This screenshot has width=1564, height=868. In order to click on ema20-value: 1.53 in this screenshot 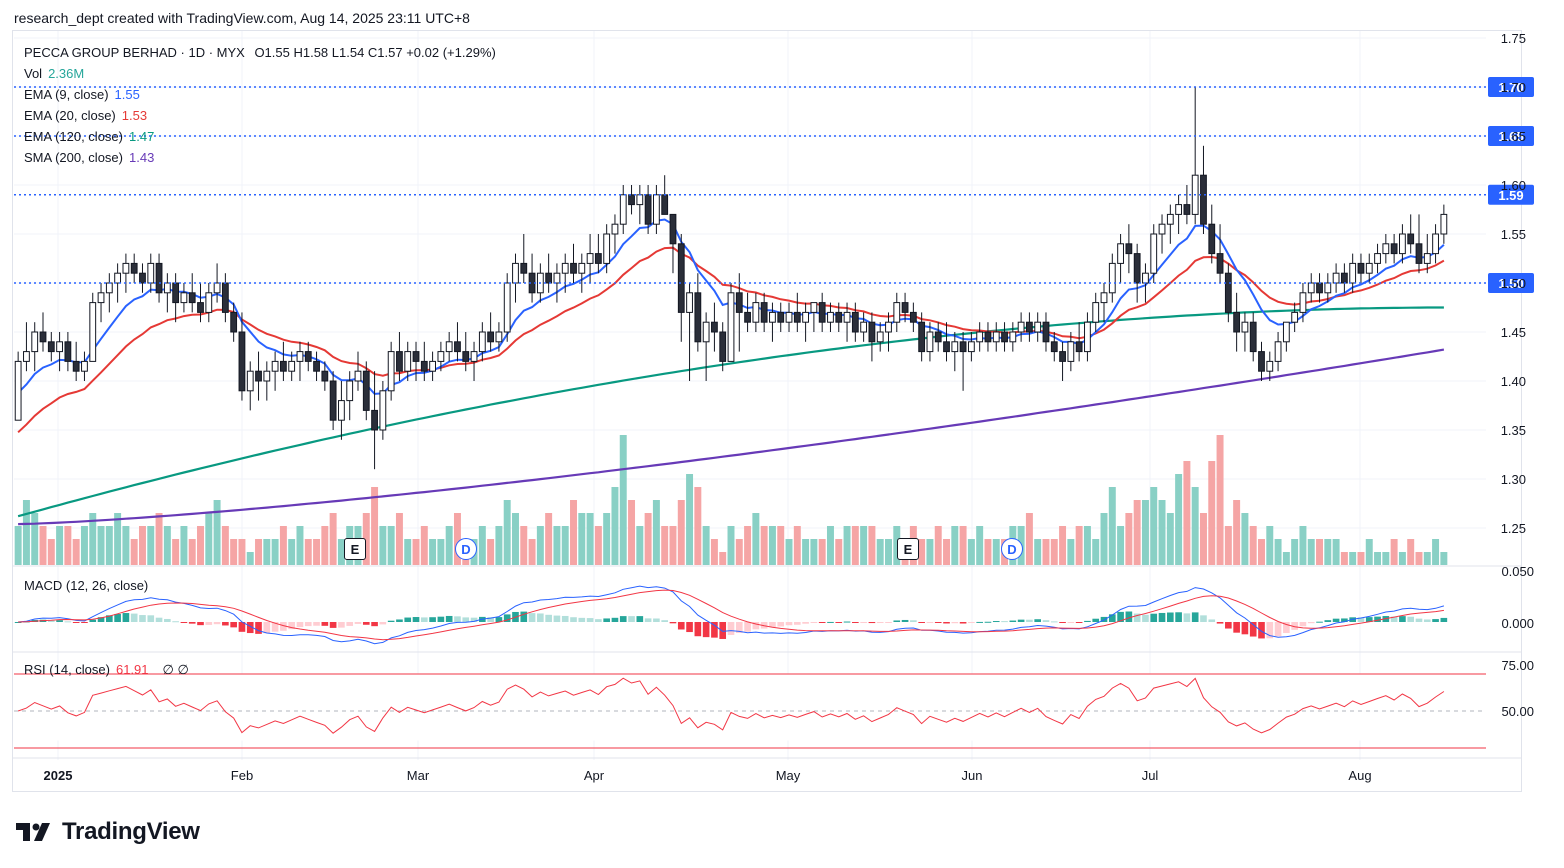, I will do `click(134, 115)`.